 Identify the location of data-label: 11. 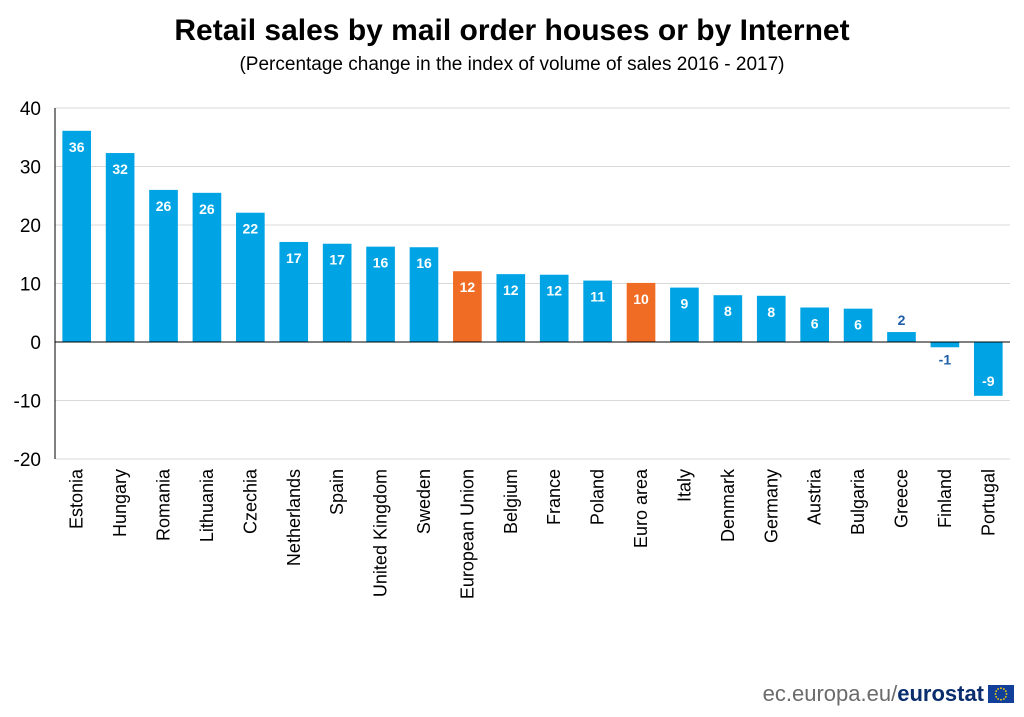
(597, 297).